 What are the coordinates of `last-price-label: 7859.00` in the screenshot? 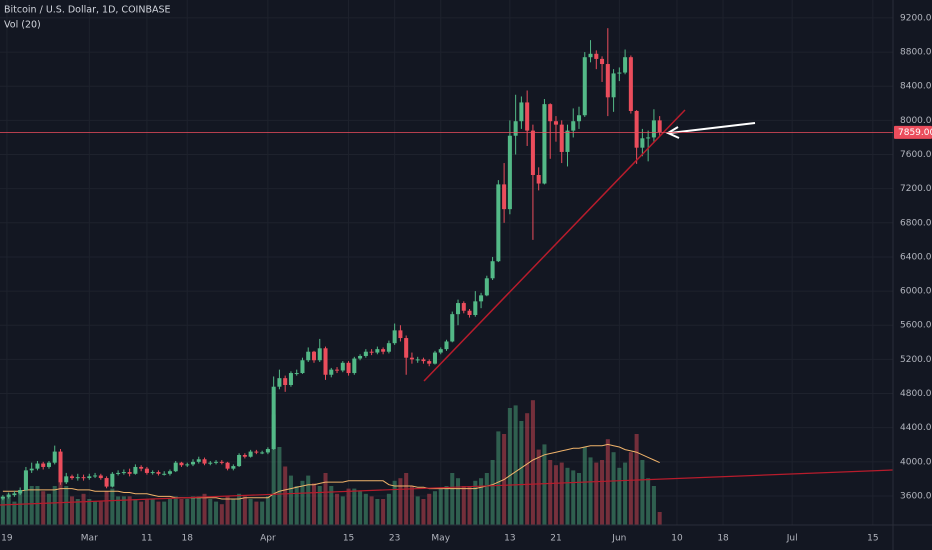 It's located at (915, 133).